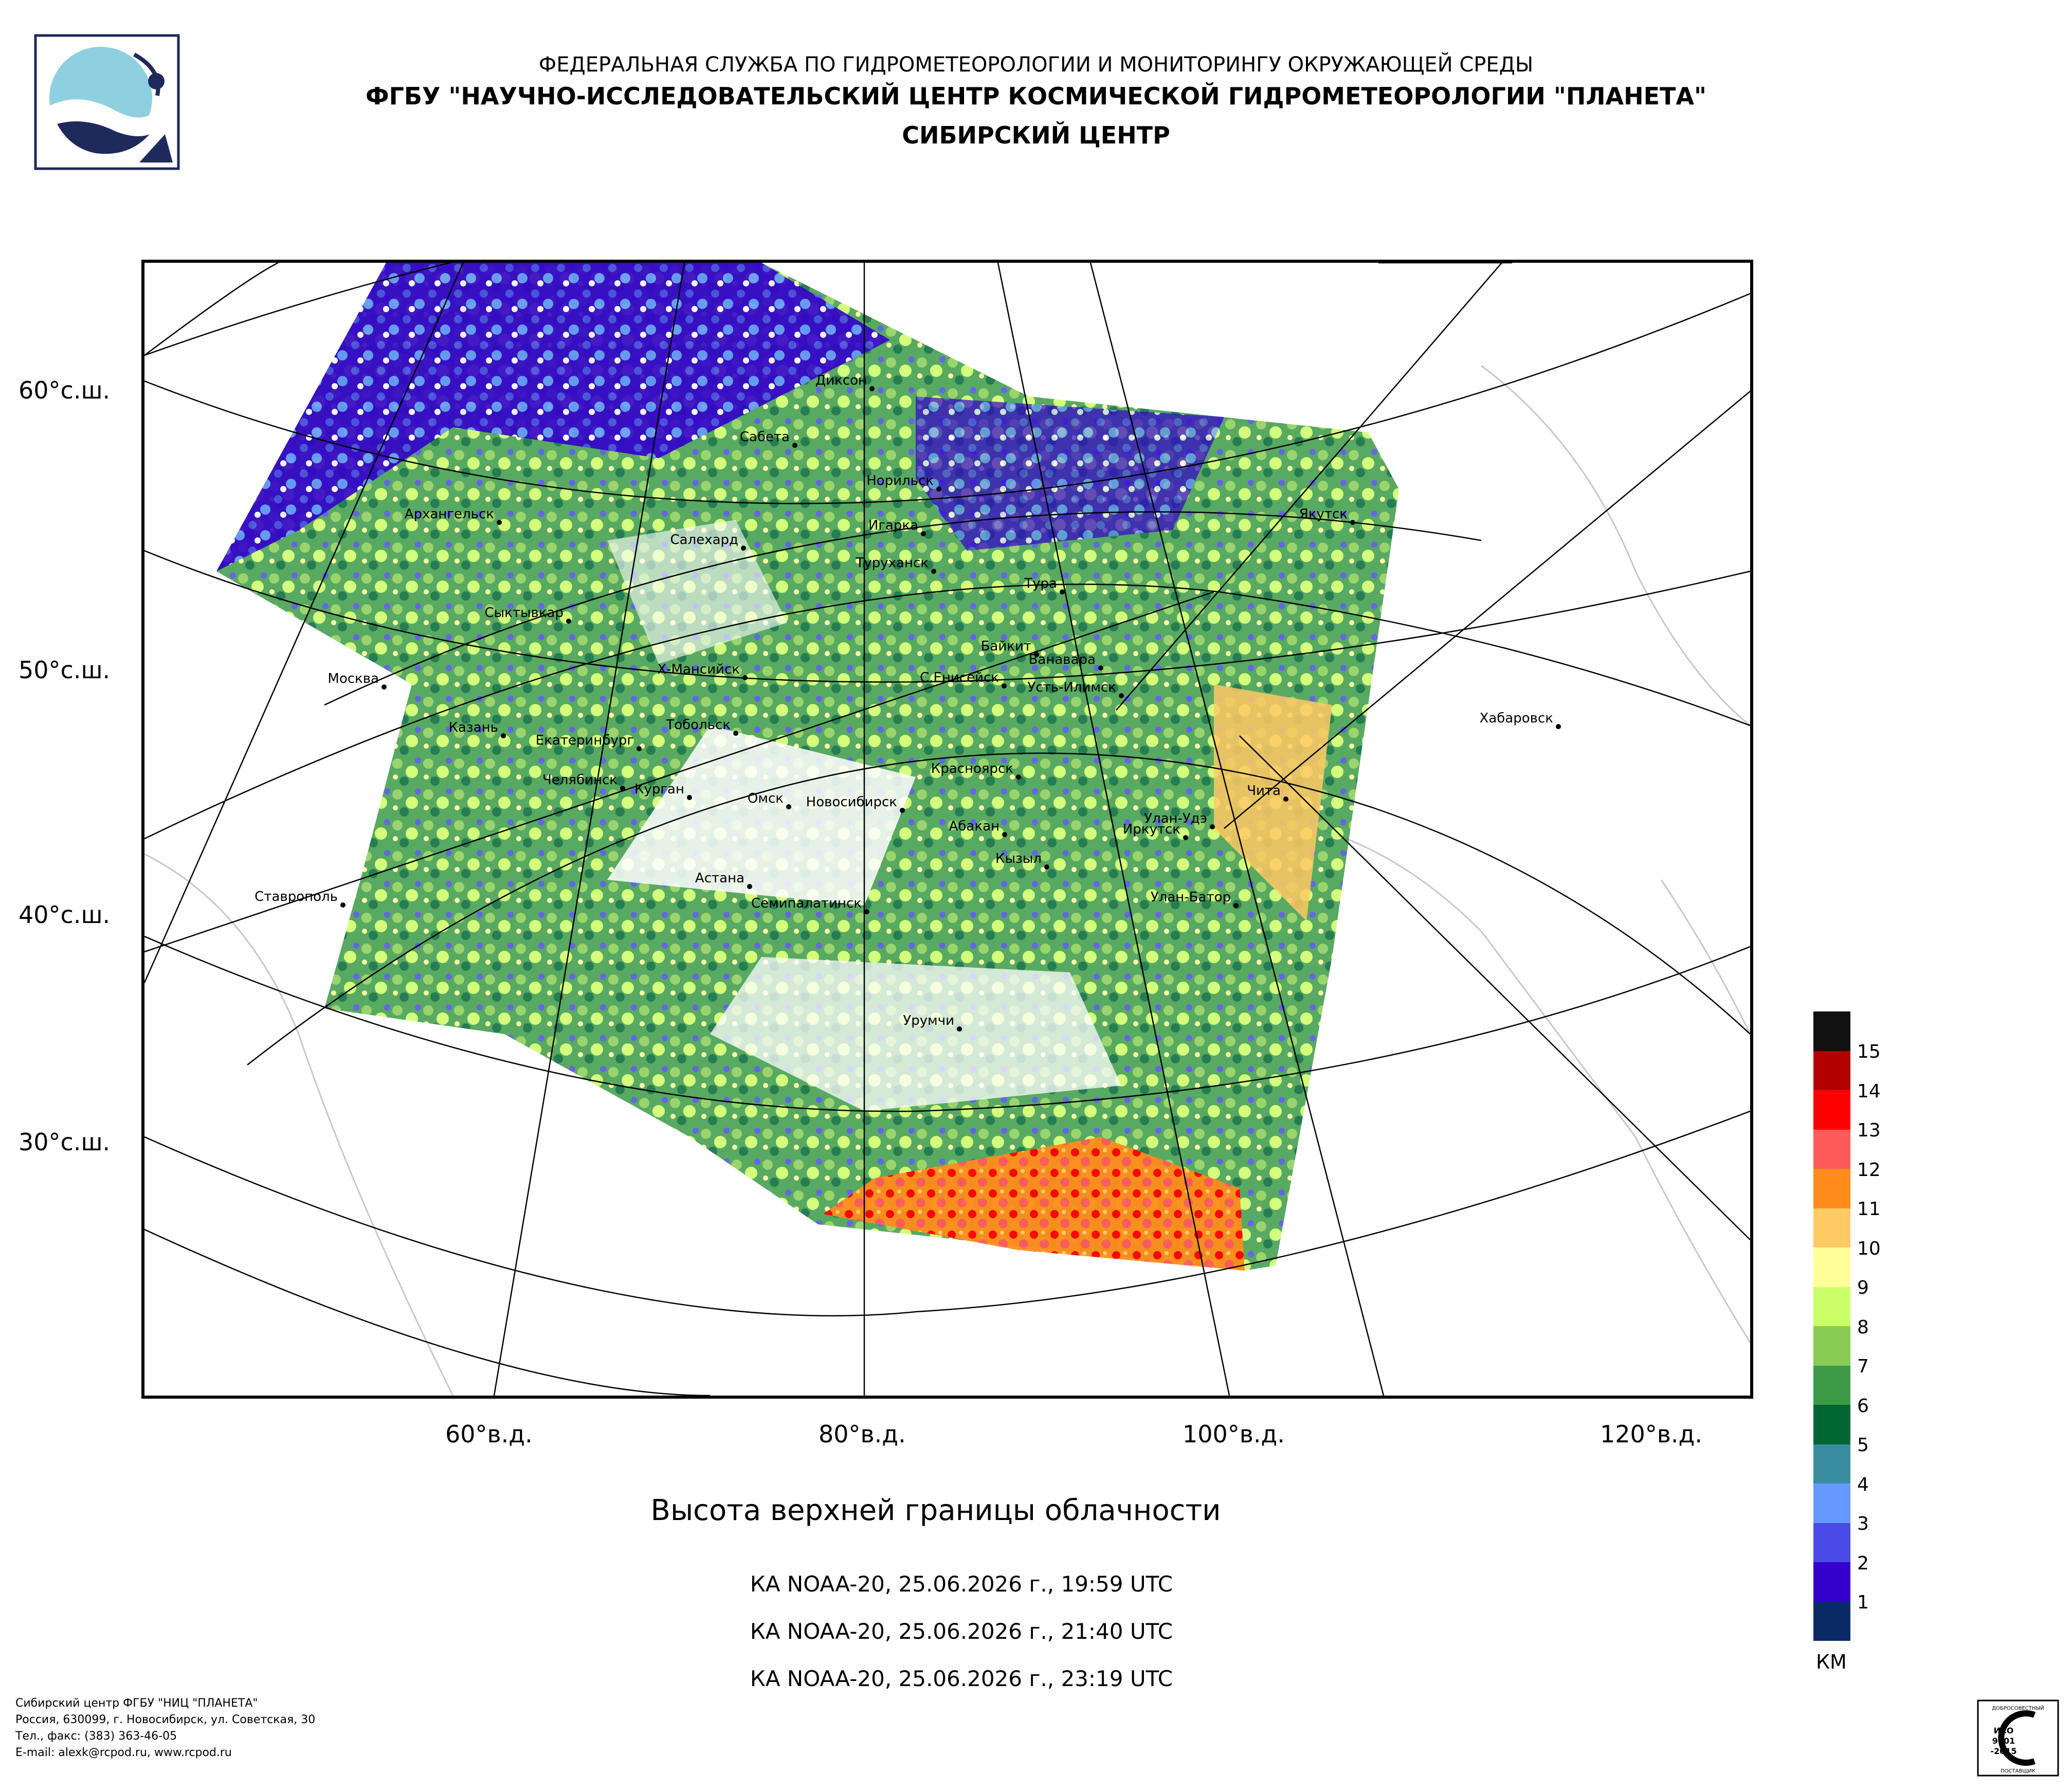 This screenshot has height=1791, width=2072. I want to click on city-marker: Урумчи, so click(932, 1023).